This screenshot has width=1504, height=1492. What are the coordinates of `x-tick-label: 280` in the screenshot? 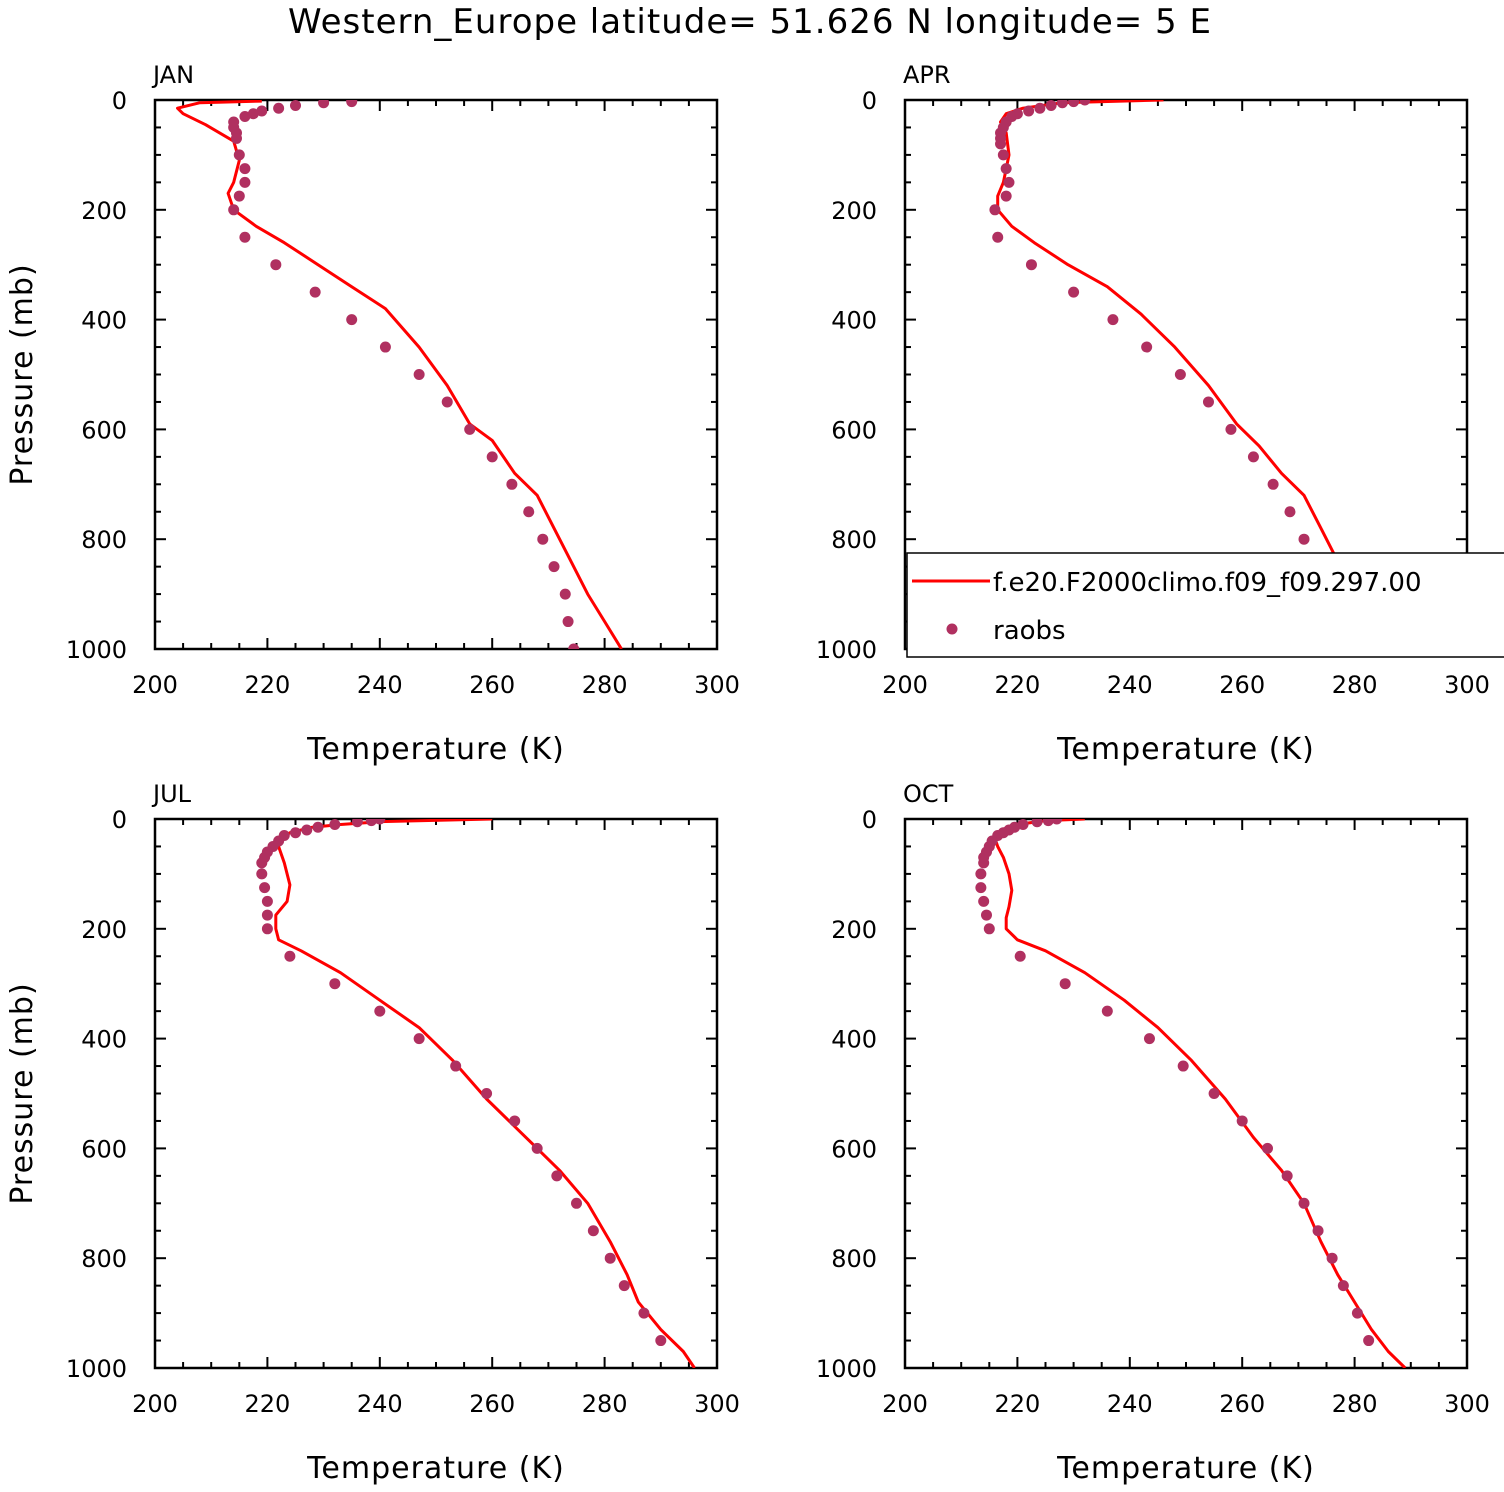 It's located at (1355, 1404).